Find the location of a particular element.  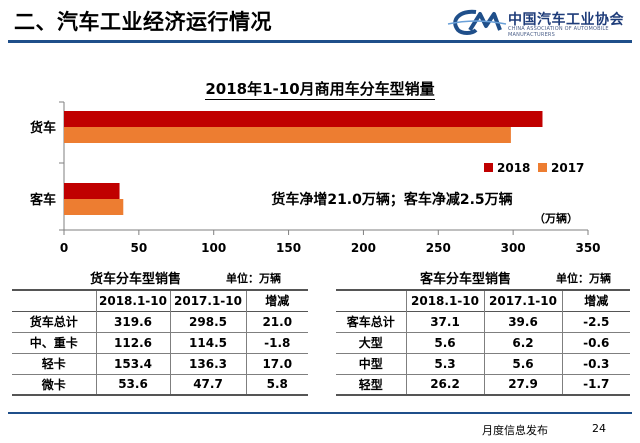

footer-rule is located at coordinates (320, 413).